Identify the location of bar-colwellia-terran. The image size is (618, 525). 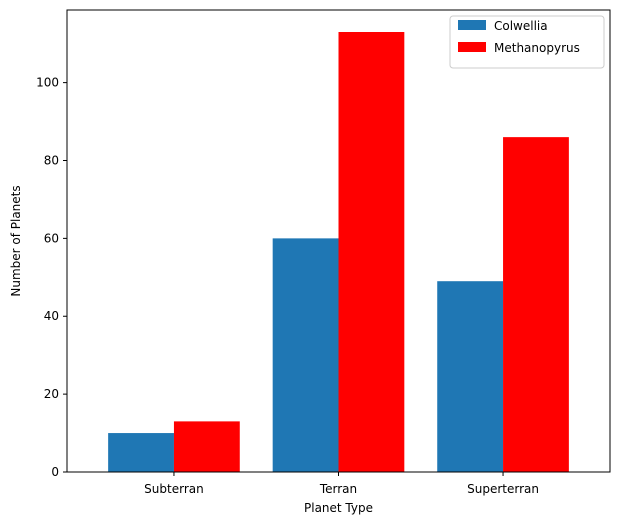
(305, 355).